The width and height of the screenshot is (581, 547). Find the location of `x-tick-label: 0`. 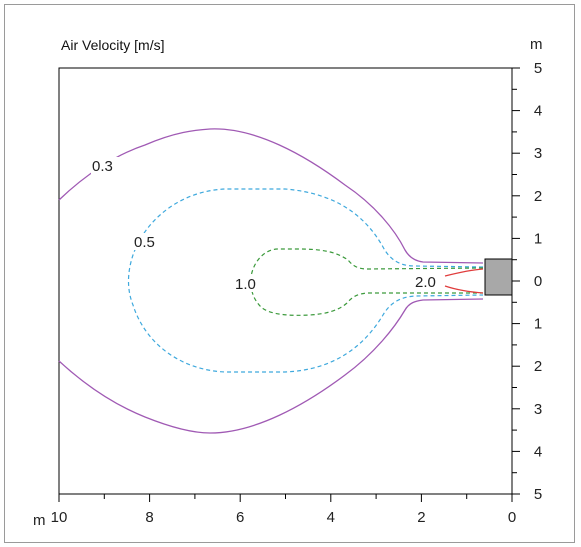

x-tick-label: 0 is located at coordinates (512, 517).